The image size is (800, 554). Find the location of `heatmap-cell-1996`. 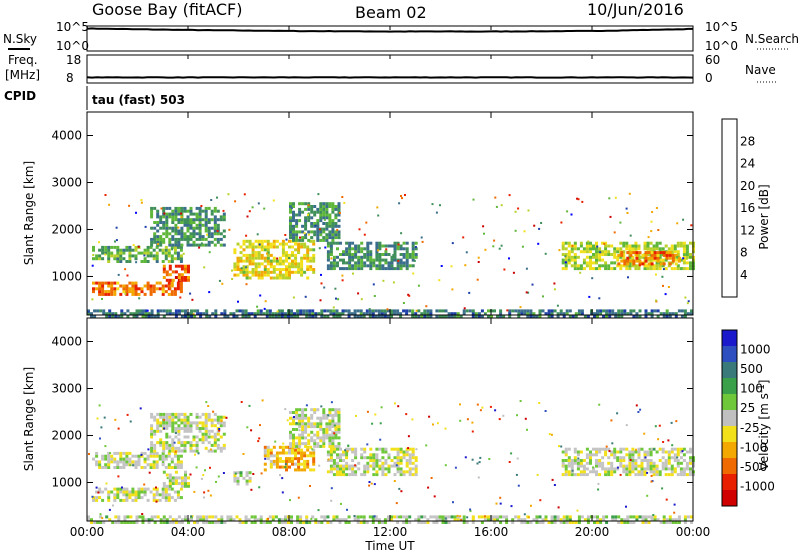

heatmap-cell-1996 is located at coordinates (436, 212).